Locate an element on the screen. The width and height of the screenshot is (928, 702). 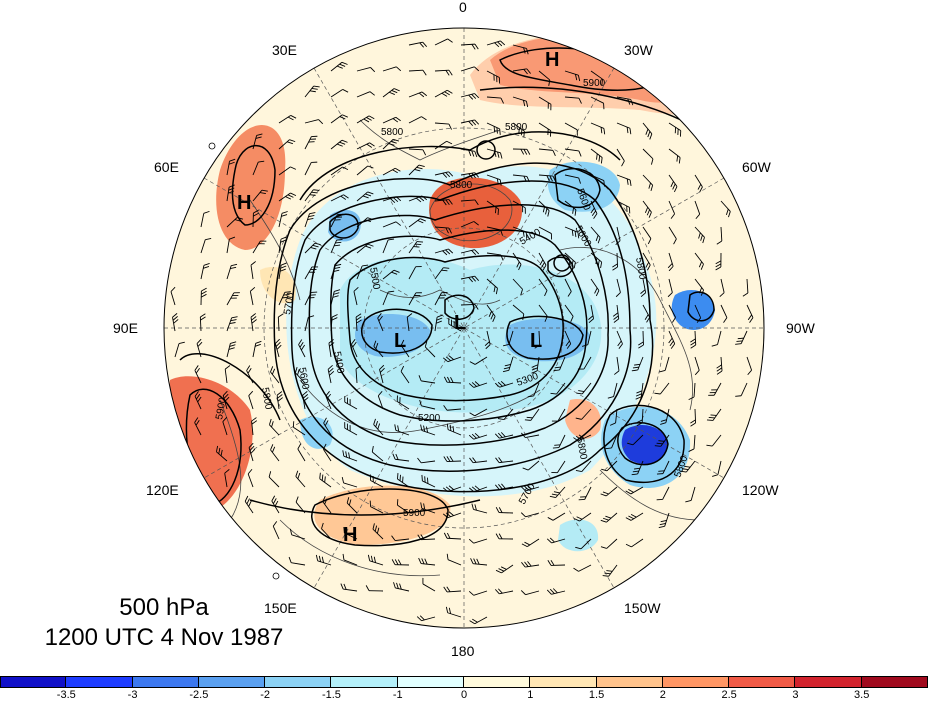
contour-label: 5400 is located at coordinates (338, 363).